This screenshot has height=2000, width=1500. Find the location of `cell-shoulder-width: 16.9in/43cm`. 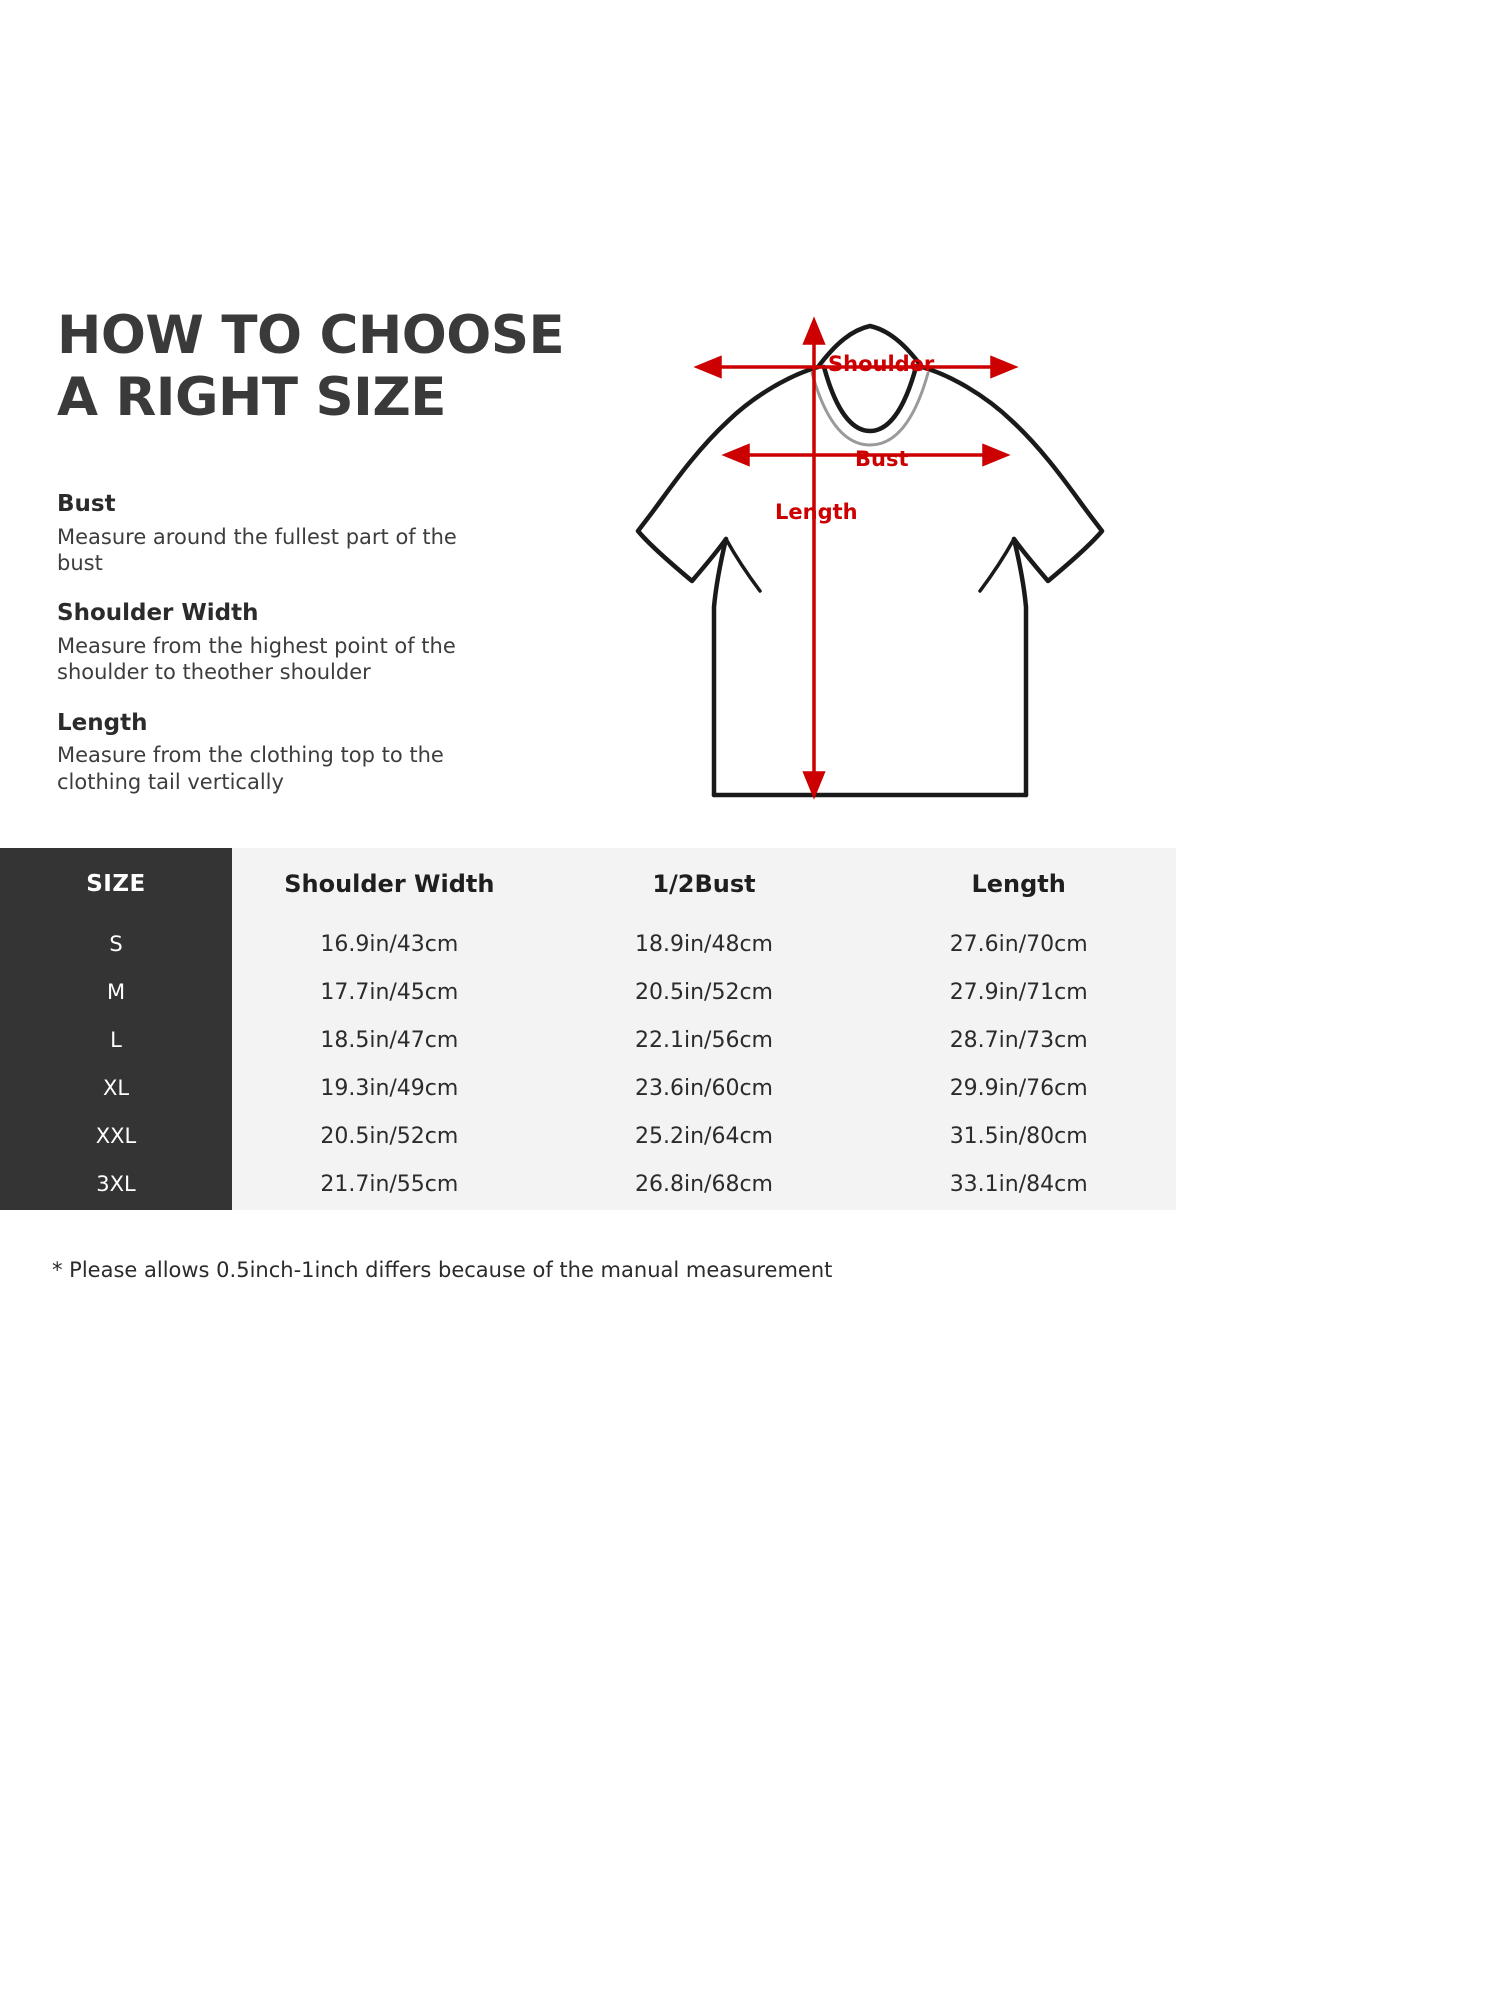

cell-shoulder-width: 16.9in/43cm is located at coordinates (389, 944).